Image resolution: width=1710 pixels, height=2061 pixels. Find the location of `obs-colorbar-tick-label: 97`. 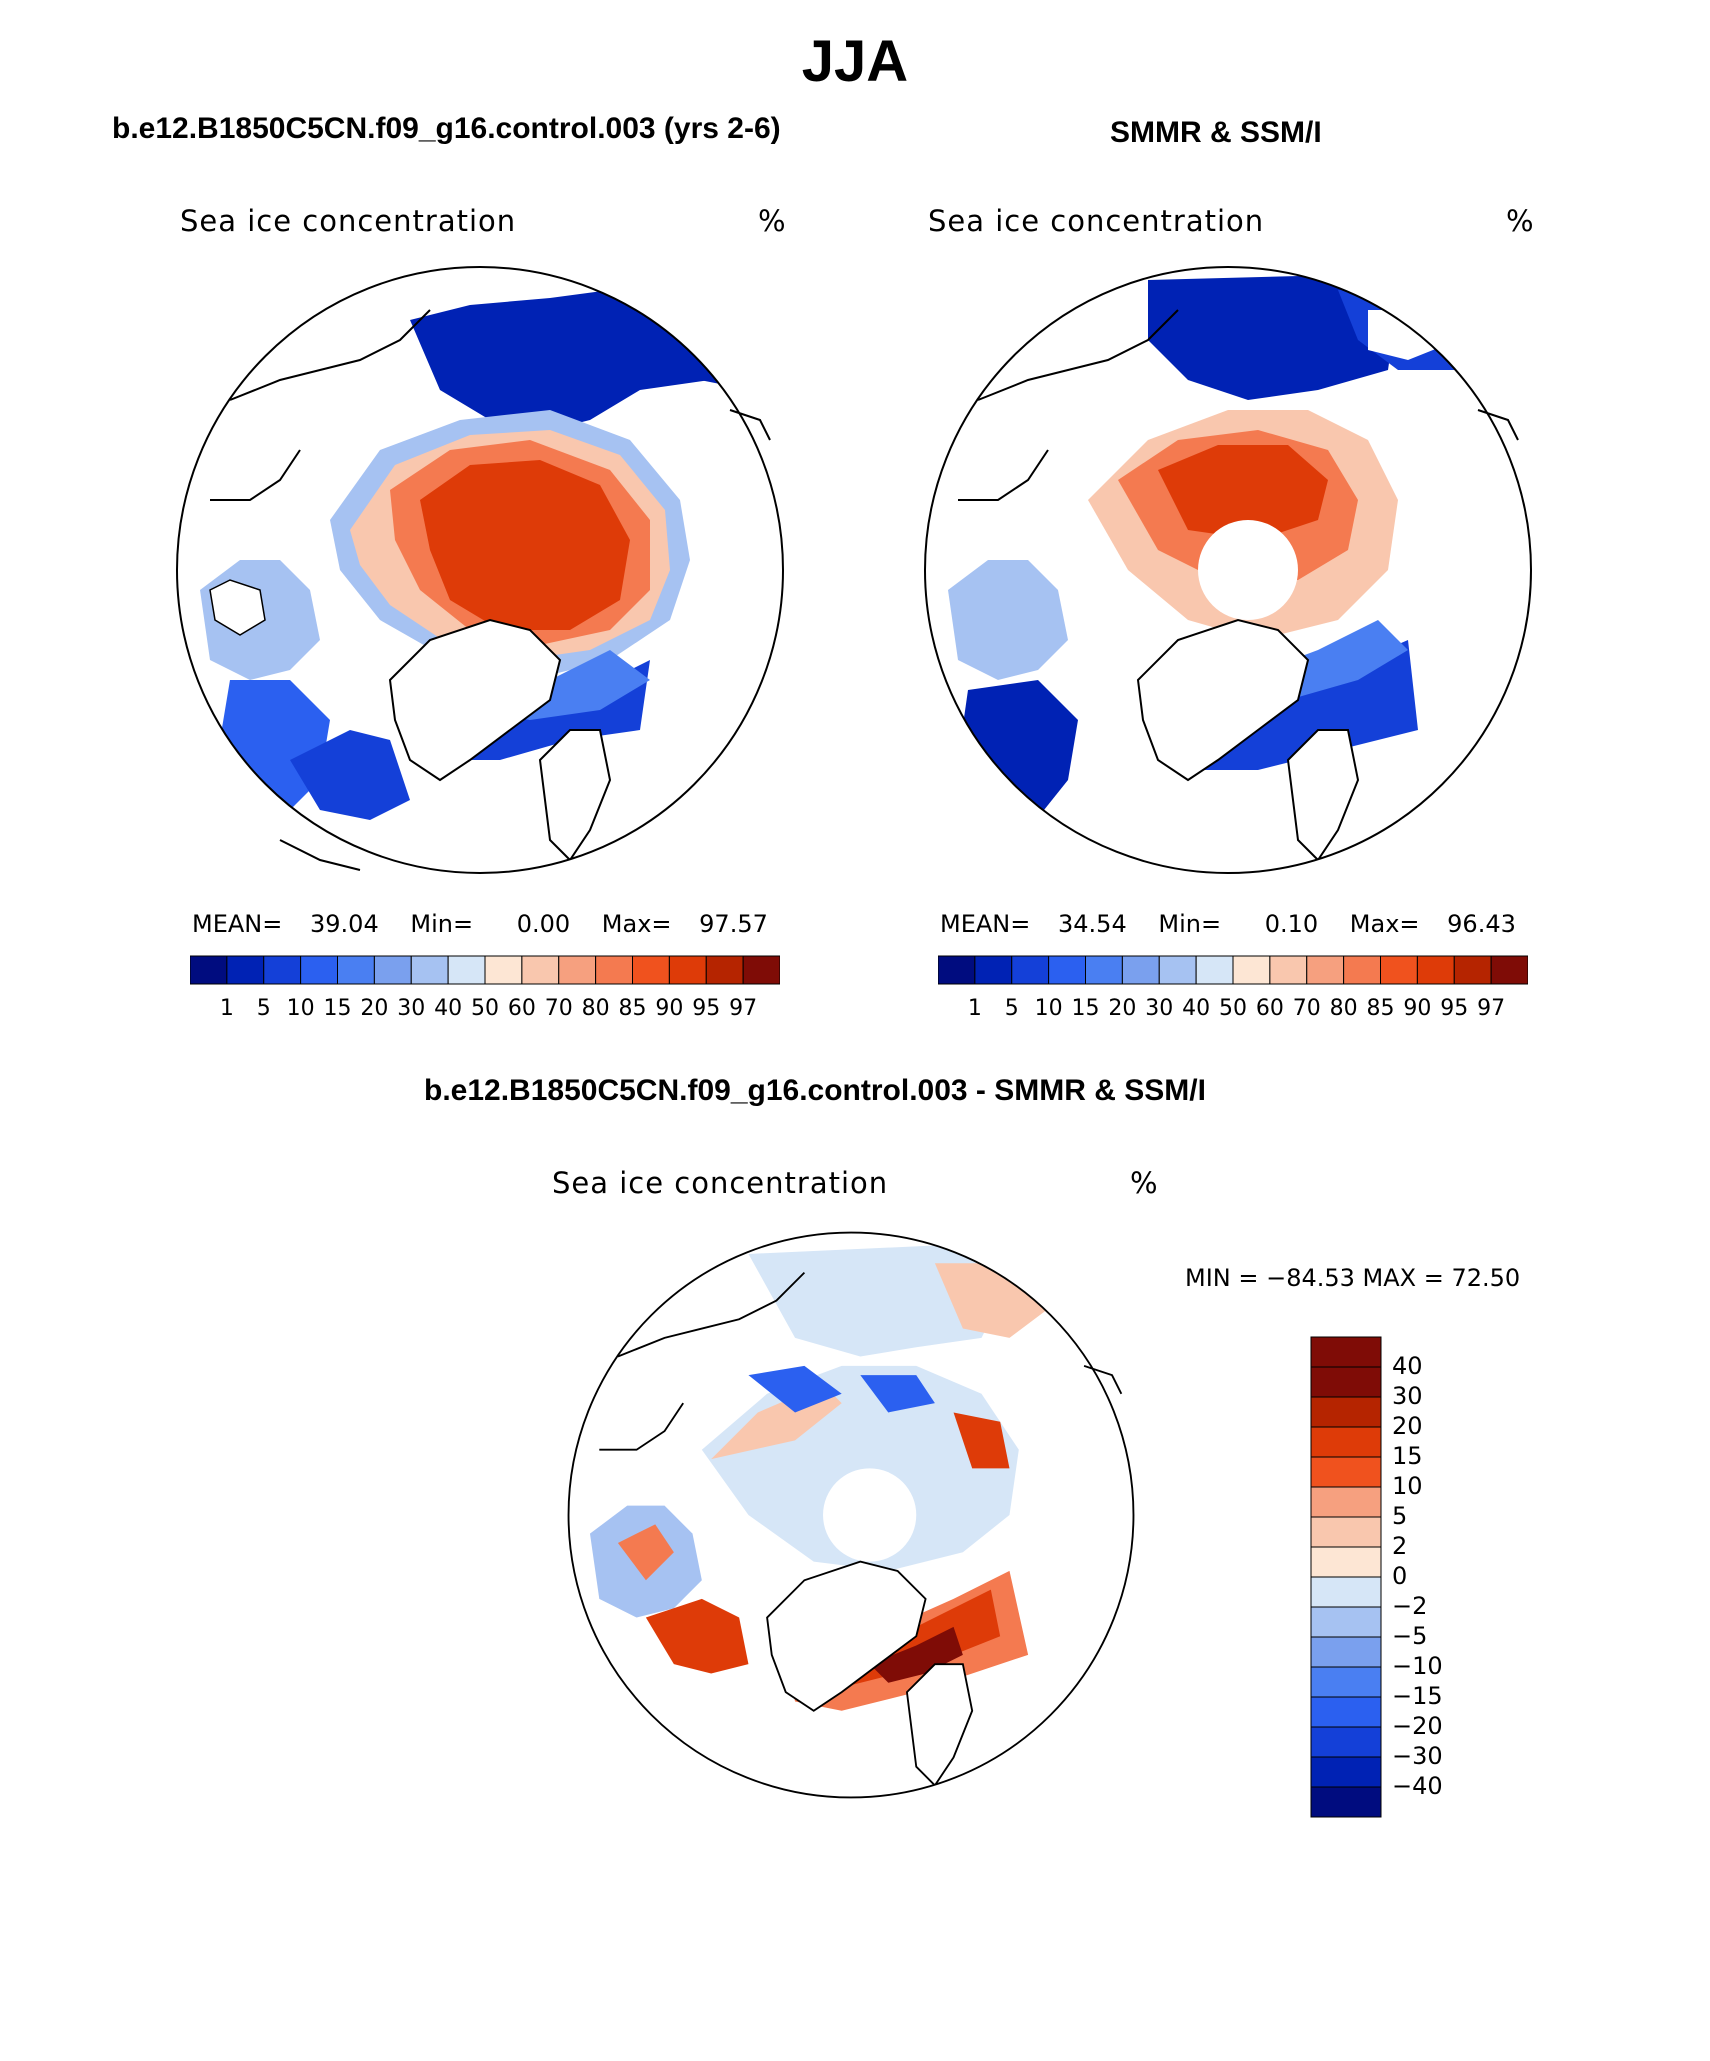

obs-colorbar-tick-label: 97 is located at coordinates (1491, 1008).